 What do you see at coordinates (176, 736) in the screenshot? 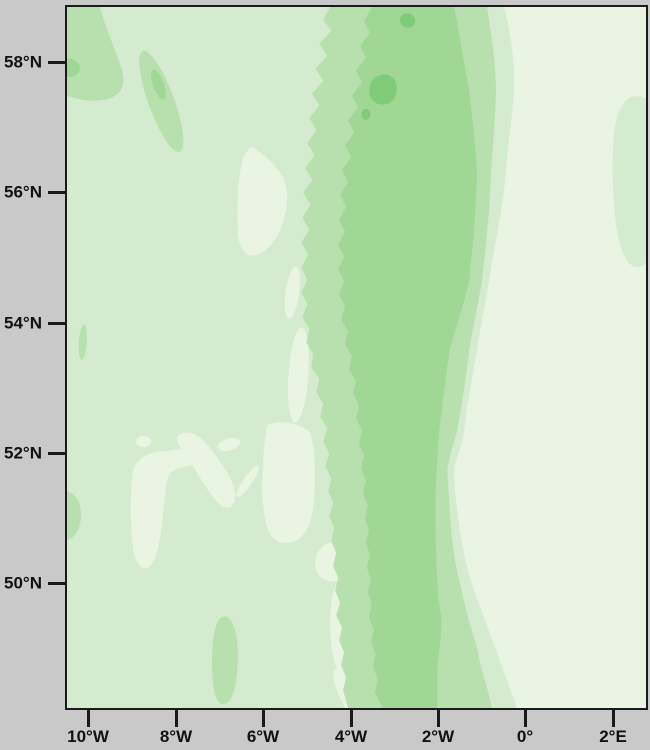
I see `x-tick-label-8w: 8°W` at bounding box center [176, 736].